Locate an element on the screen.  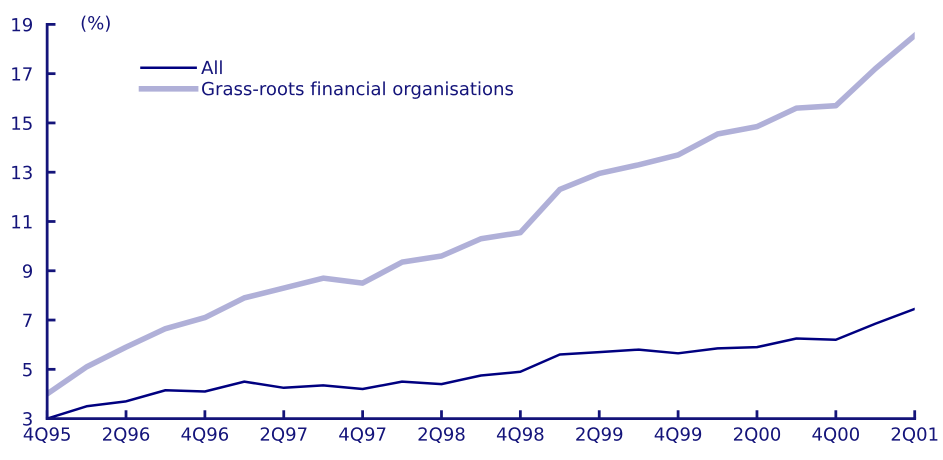
y-tick-label: 3 is located at coordinates (27, 419).